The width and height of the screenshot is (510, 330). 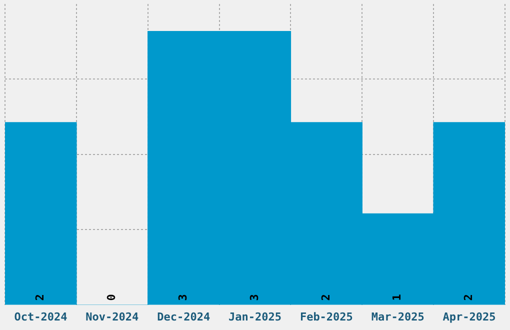 I want to click on data-label: 0, so click(x=111, y=297).